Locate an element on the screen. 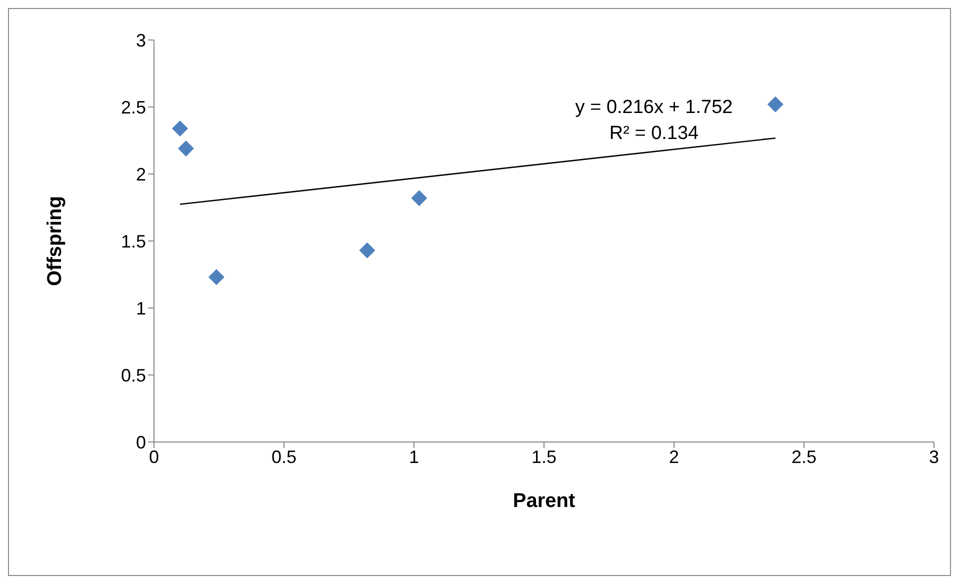 The image size is (959, 584). x-tick-label: 1 is located at coordinates (414, 456).